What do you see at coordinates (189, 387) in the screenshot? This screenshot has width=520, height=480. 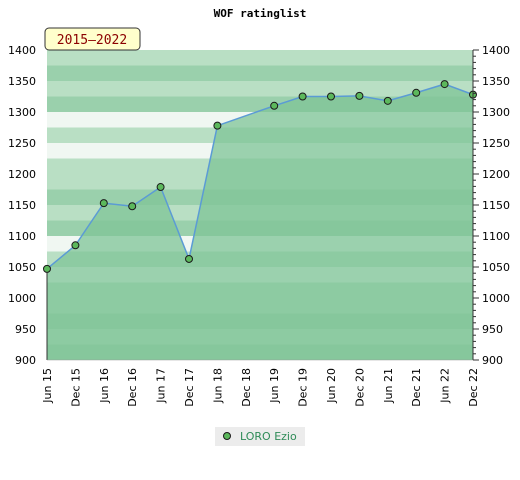 I see `x-tick-label: Dec 17` at bounding box center [189, 387].